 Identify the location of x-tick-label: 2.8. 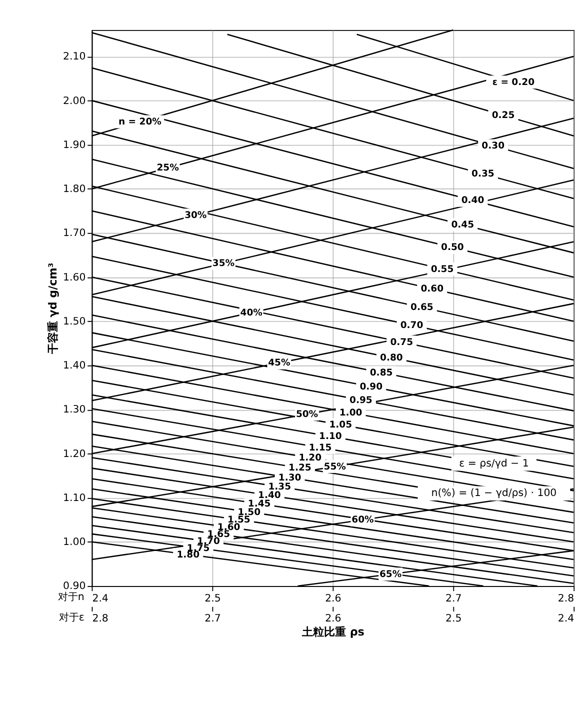
(566, 598).